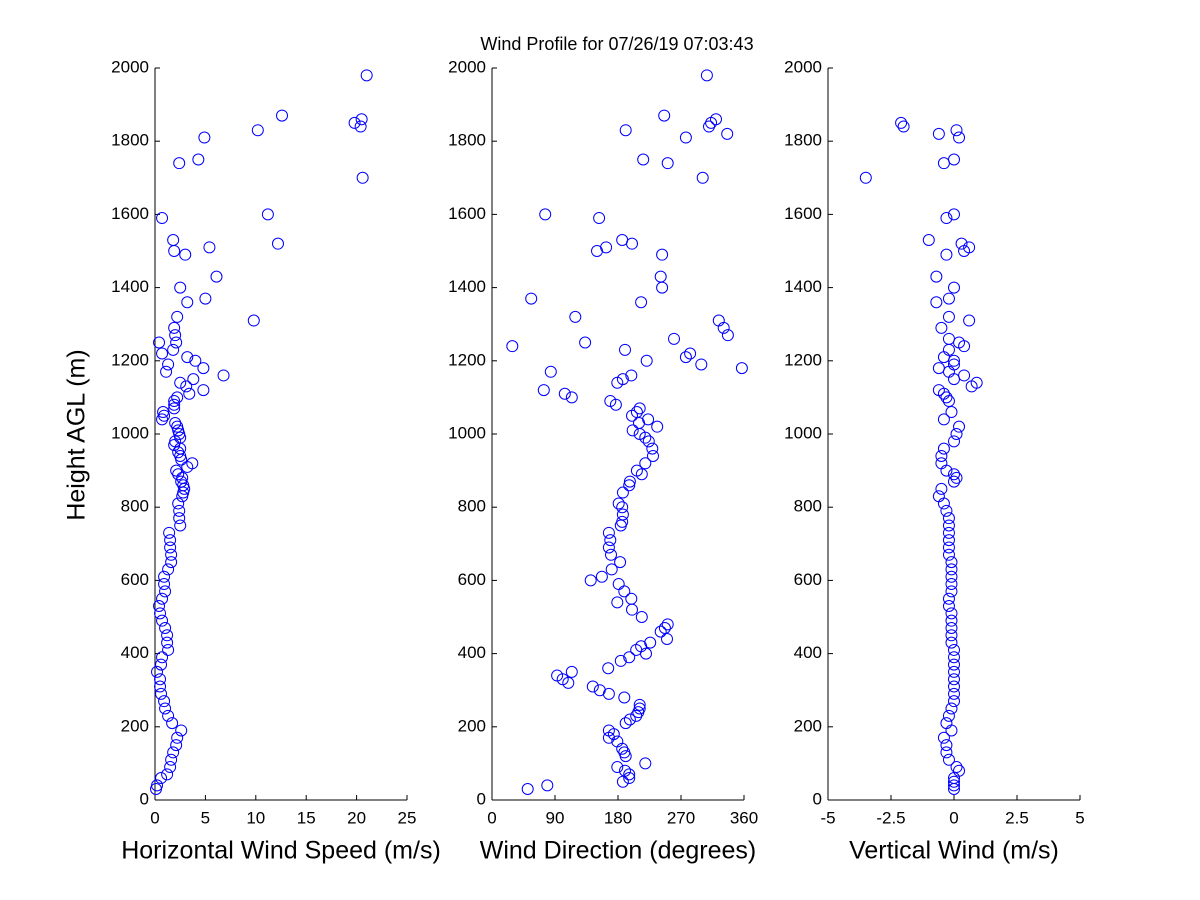 The width and height of the screenshot is (1200, 900). Describe the element at coordinates (154, 817) in the screenshot. I see `x-tick-label: 0` at that location.